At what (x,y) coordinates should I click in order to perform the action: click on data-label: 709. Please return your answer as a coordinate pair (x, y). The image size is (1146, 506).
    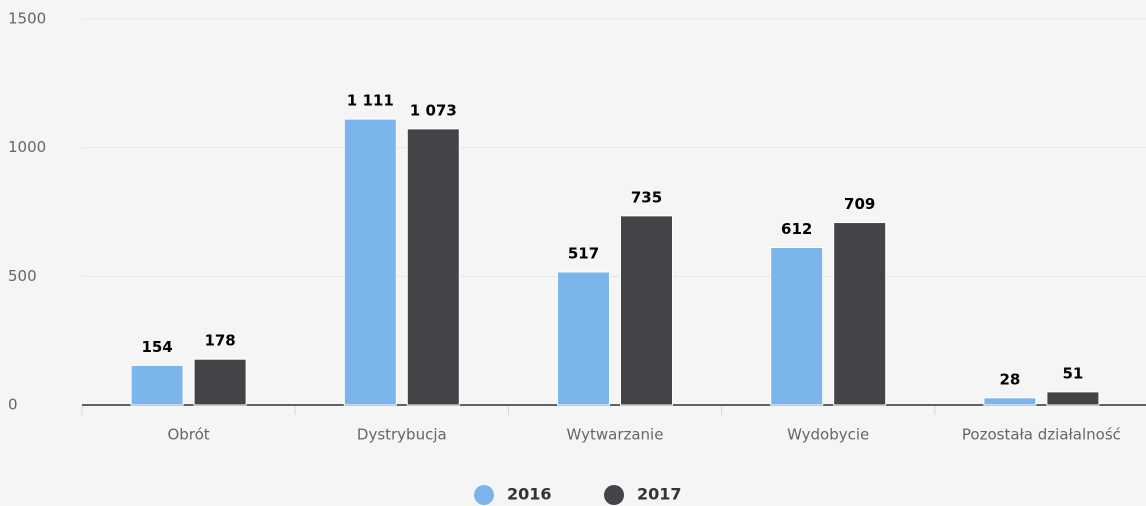
    Looking at the image, I should click on (859, 204).